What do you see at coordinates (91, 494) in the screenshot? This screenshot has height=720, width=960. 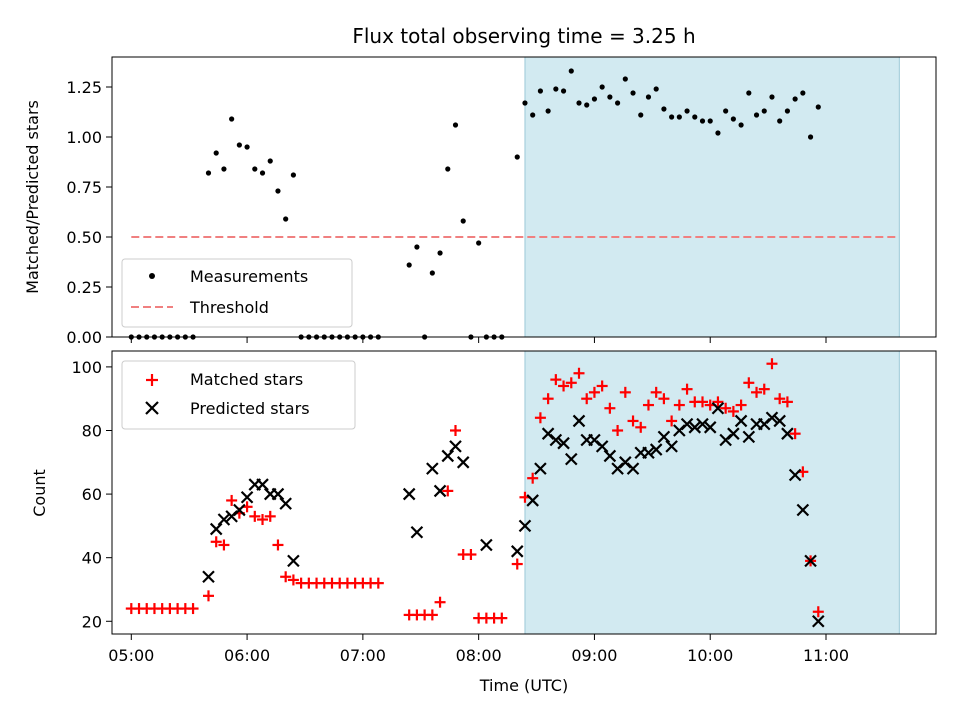 I see `bottom-y-axis: 20 40 60 80 100` at bounding box center [91, 494].